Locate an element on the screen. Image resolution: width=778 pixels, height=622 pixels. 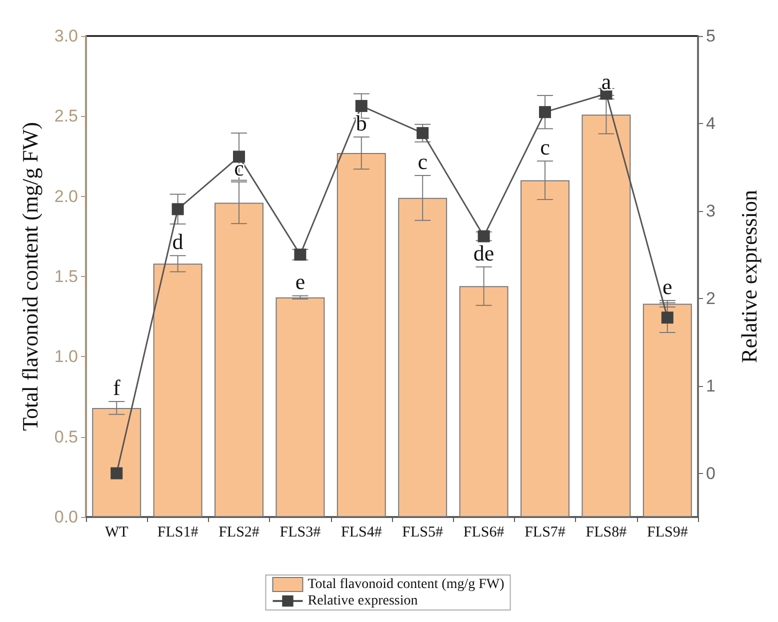
y-tick-label: 0.5 is located at coordinates (66, 436).